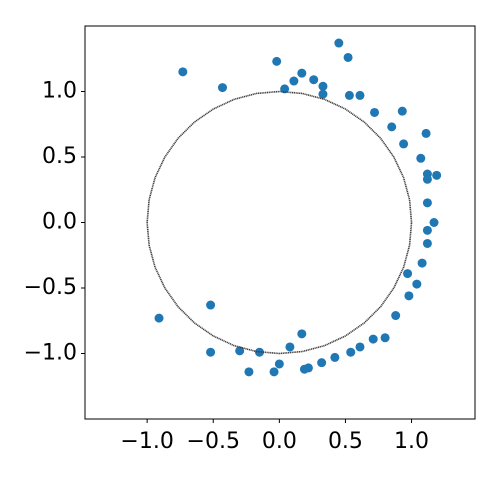 The image size is (500, 500). I want to click on y-tick-label: −0.5, so click(50, 287).